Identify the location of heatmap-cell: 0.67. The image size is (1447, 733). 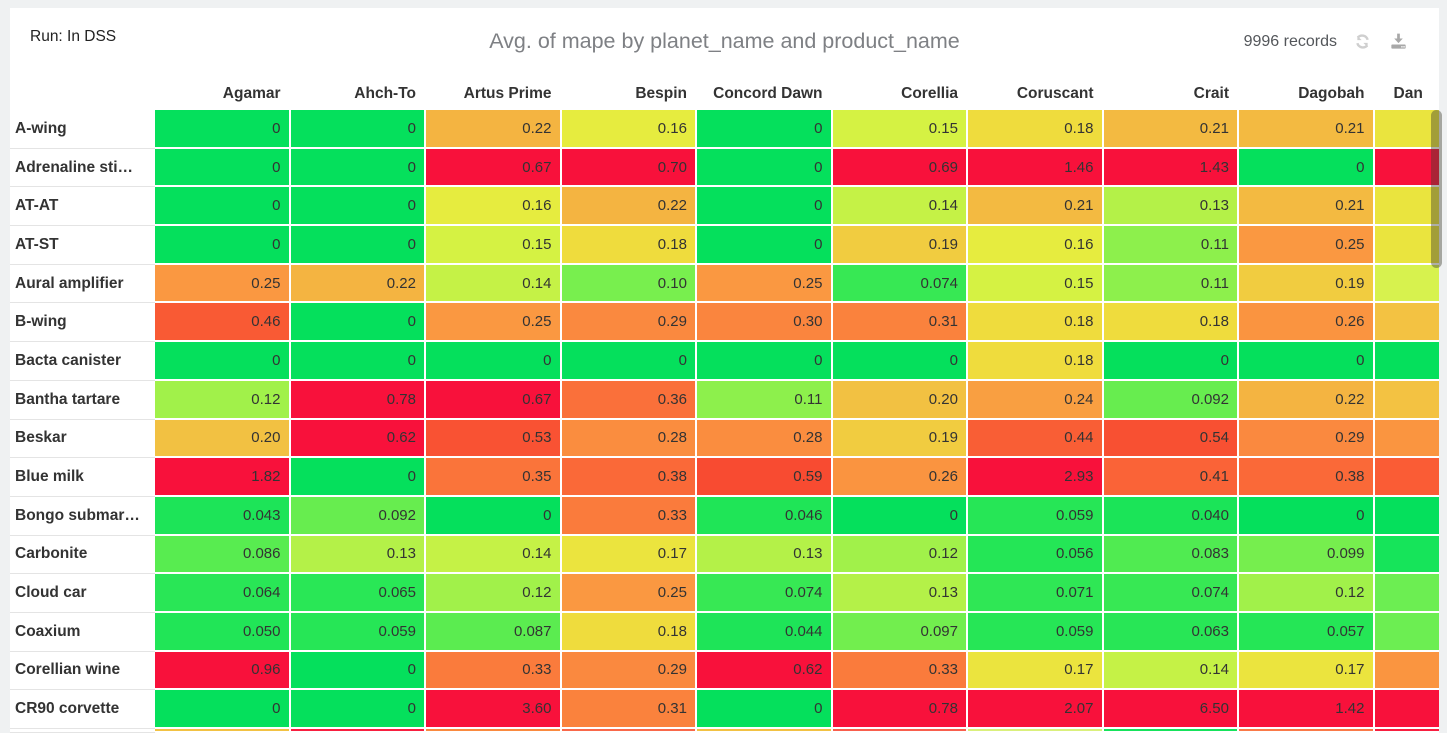
(494, 400).